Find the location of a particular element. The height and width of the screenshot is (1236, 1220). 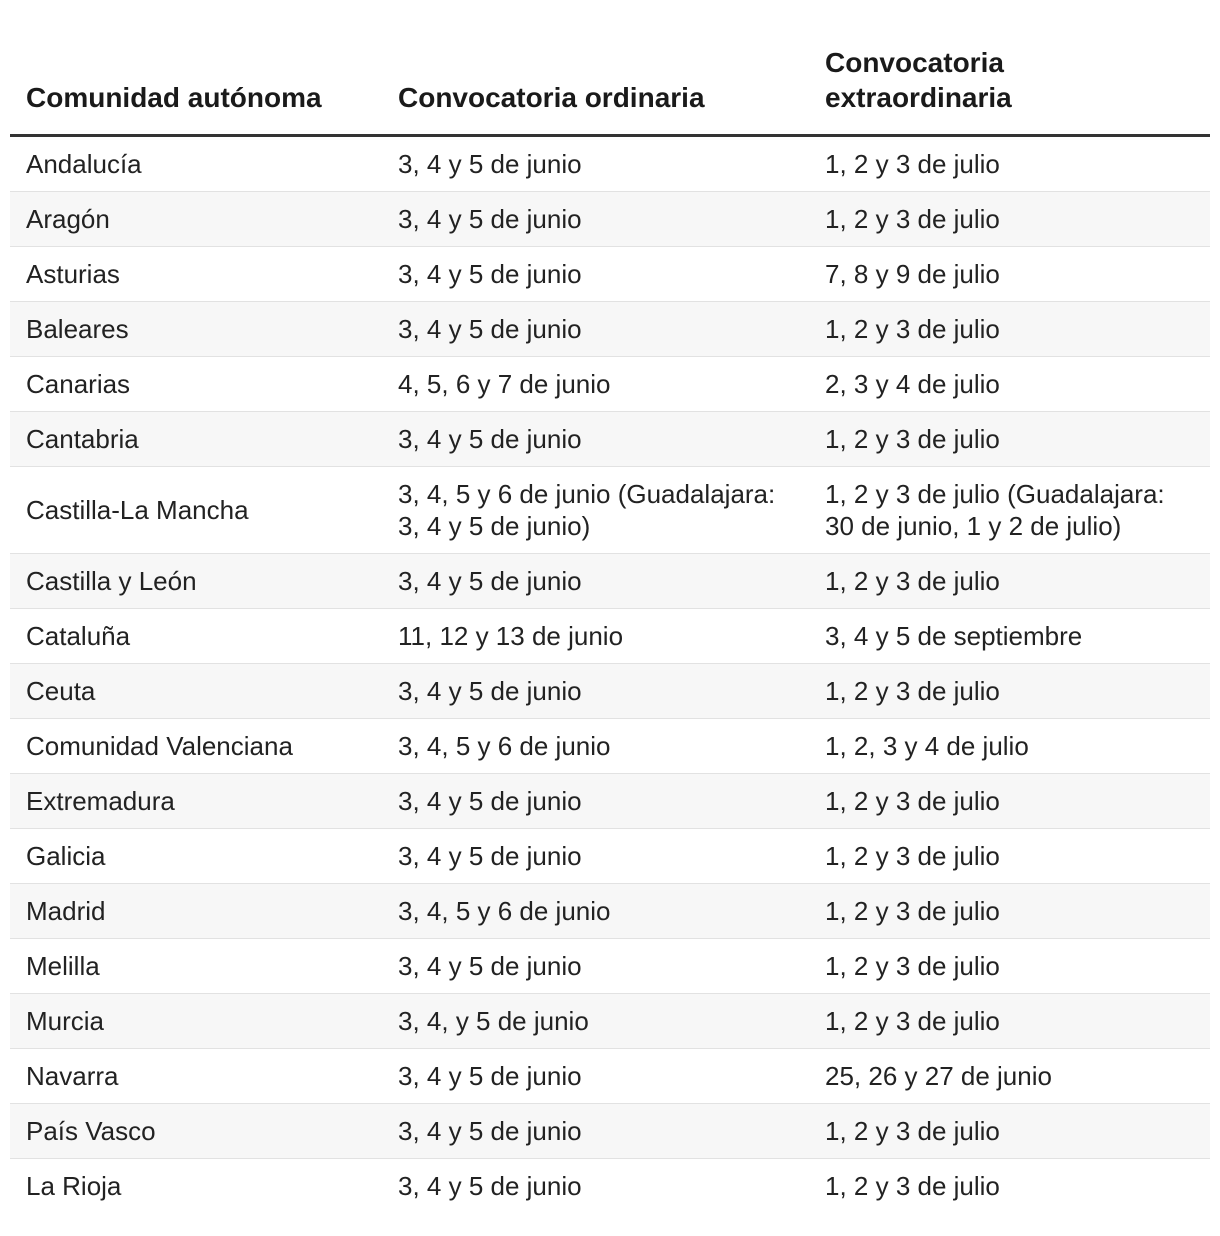

cell-ordinaria: 4, 5, 6 y 7 de junio is located at coordinates (595, 384).